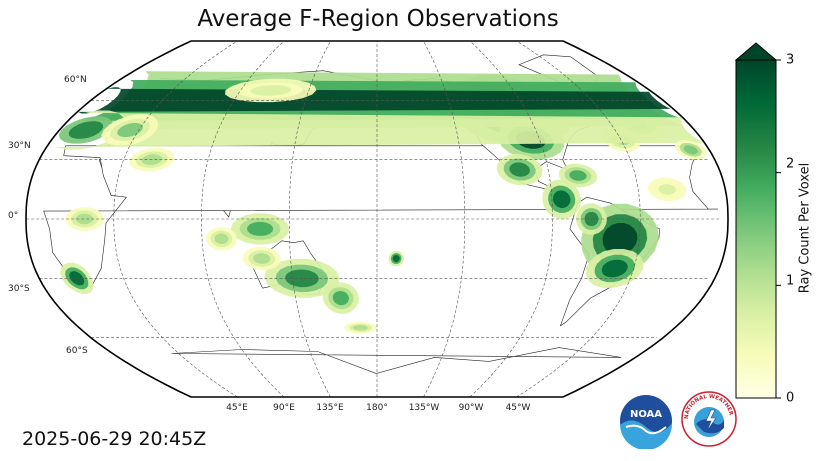 The width and height of the screenshot is (820, 461). Describe the element at coordinates (805, 228) in the screenshot. I see `colorbar-label: Ray Count Per Voxel` at that location.